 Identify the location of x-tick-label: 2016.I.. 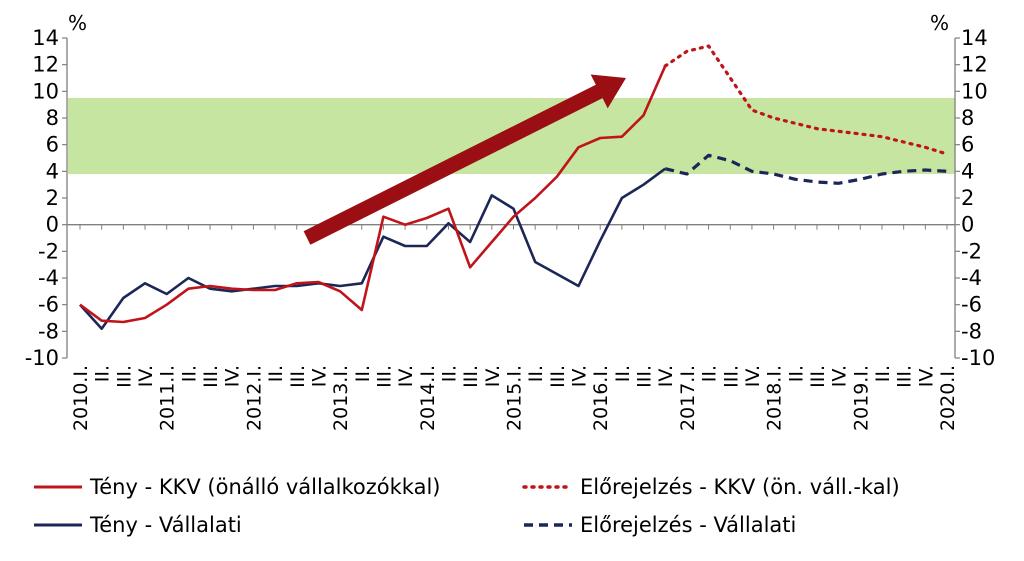
(601, 398).